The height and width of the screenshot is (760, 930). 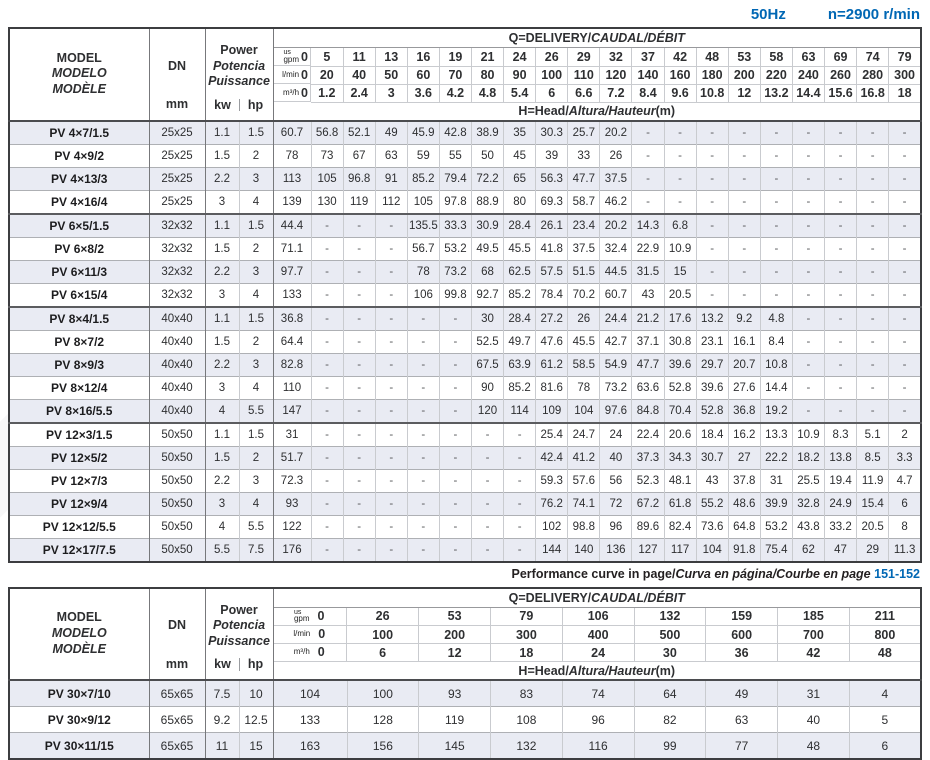 I want to click on head-value-cell: 49, so click(x=391, y=133).